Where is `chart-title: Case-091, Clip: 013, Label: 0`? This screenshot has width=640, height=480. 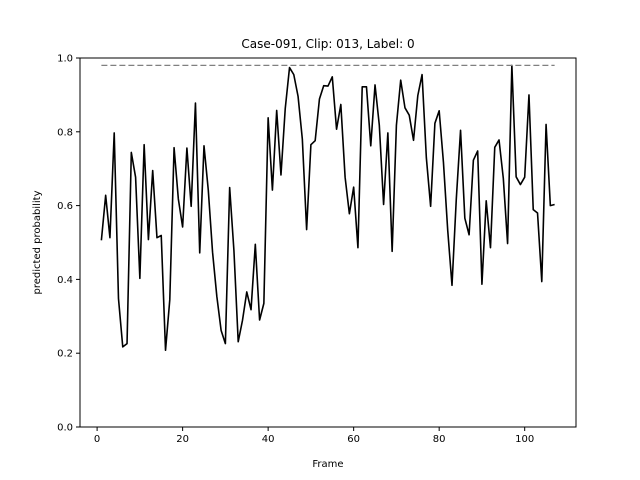 chart-title: Case-091, Clip: 013, Label: 0 is located at coordinates (327, 44).